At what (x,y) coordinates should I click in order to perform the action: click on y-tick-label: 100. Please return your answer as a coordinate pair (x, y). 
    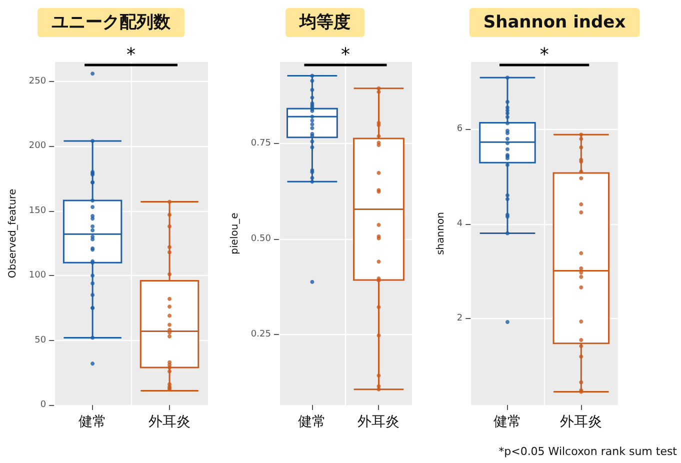
    Looking at the image, I should click on (37, 275).